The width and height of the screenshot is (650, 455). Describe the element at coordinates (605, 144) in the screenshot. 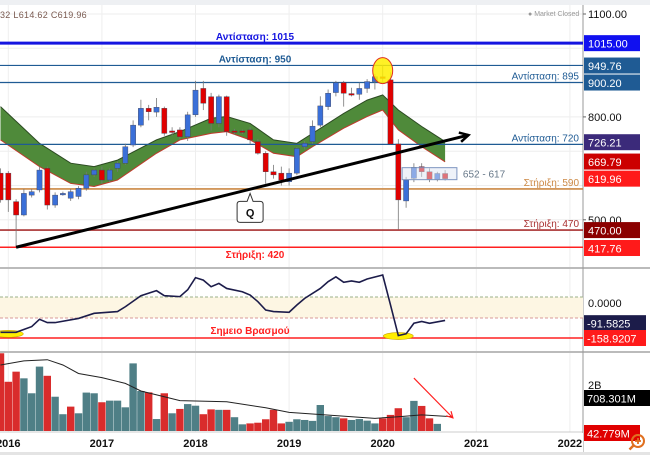

I see `price-tag: 726.21` at that location.